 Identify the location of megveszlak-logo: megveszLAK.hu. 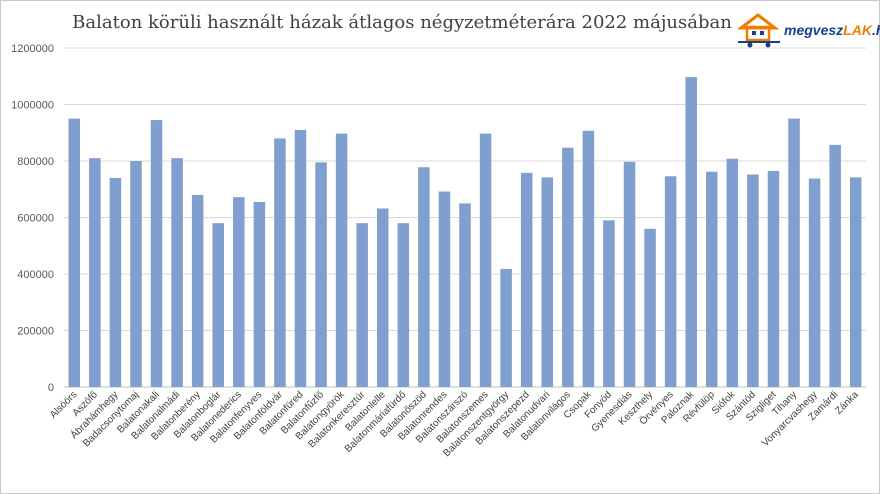
(808, 30).